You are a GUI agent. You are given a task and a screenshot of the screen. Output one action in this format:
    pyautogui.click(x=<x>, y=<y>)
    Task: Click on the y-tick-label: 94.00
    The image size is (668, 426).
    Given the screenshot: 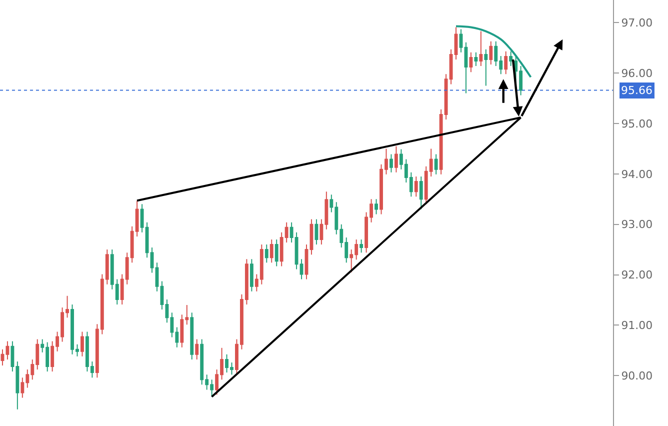 What is the action you would take?
    pyautogui.click(x=637, y=174)
    